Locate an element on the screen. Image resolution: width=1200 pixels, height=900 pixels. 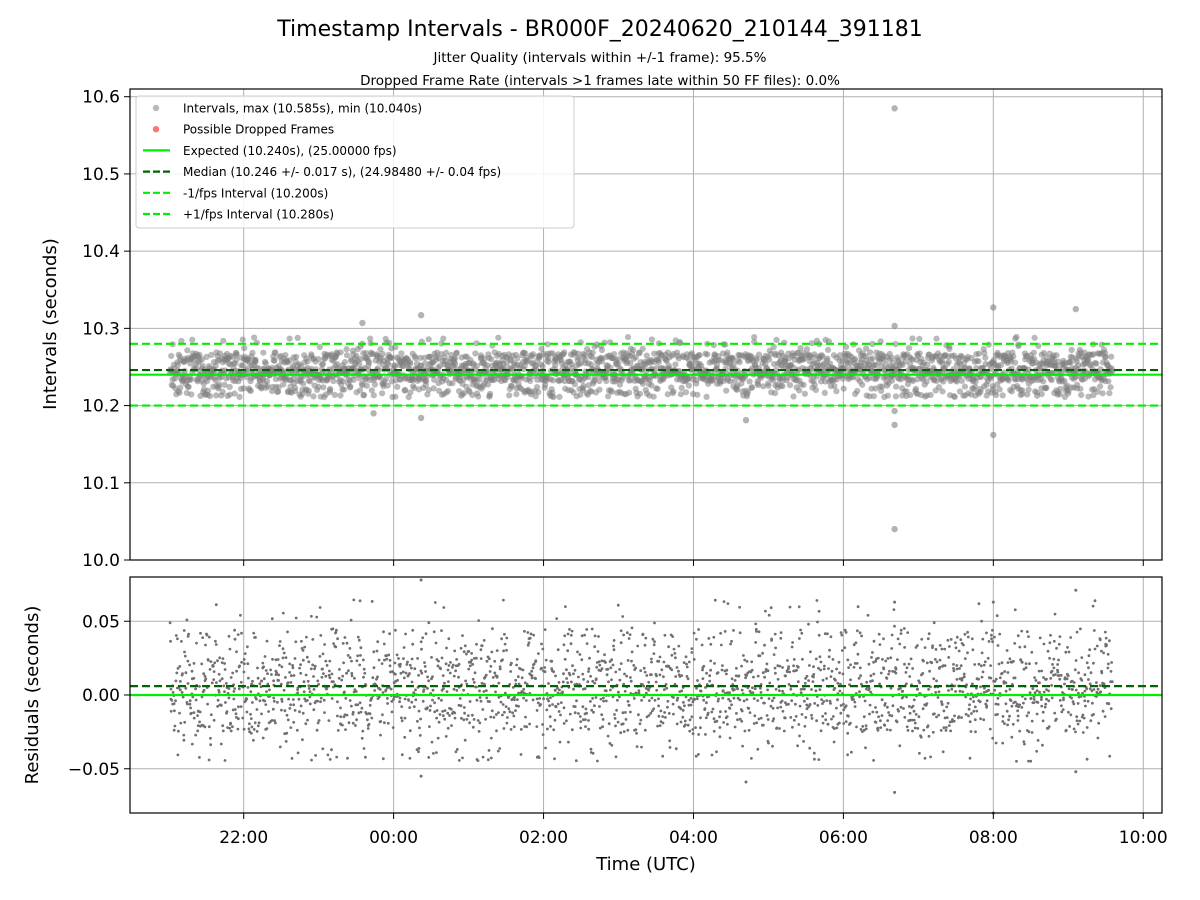
residual-outlier-point is located at coordinates (895, 792).